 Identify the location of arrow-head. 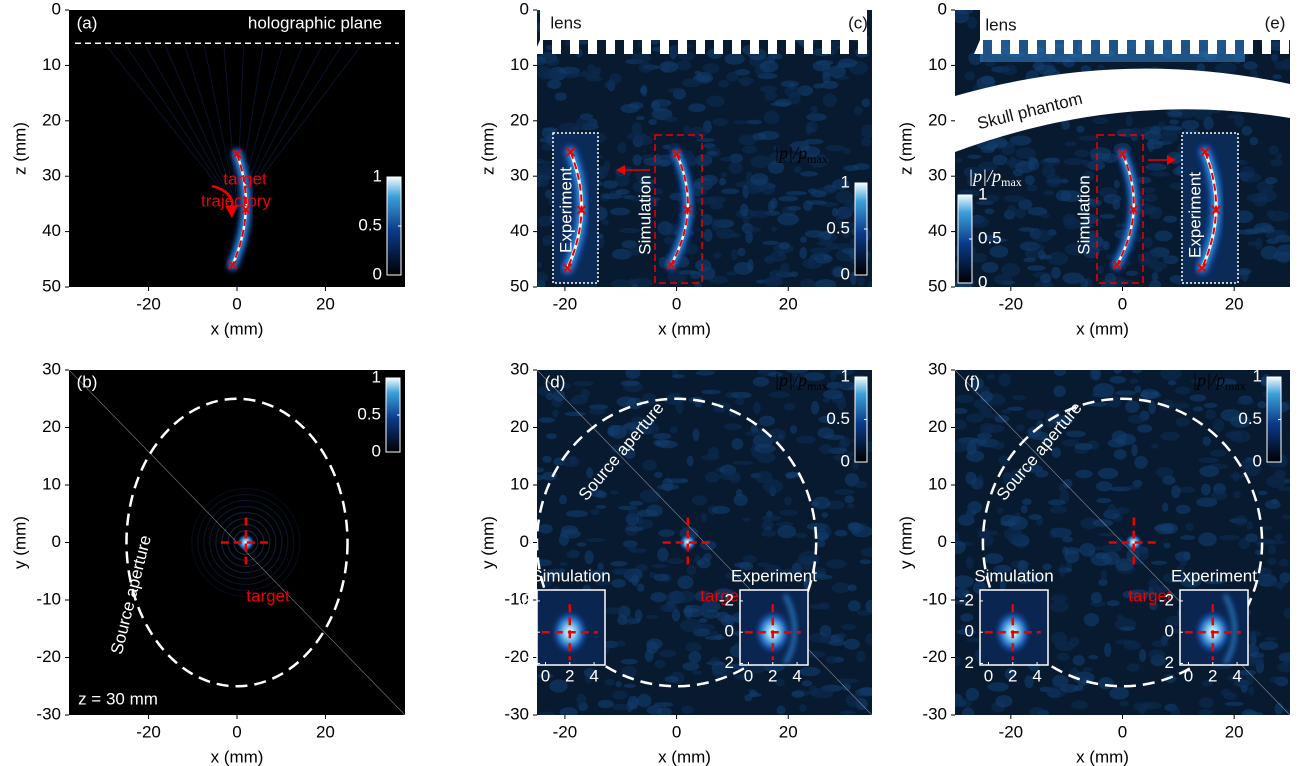
(231, 211).